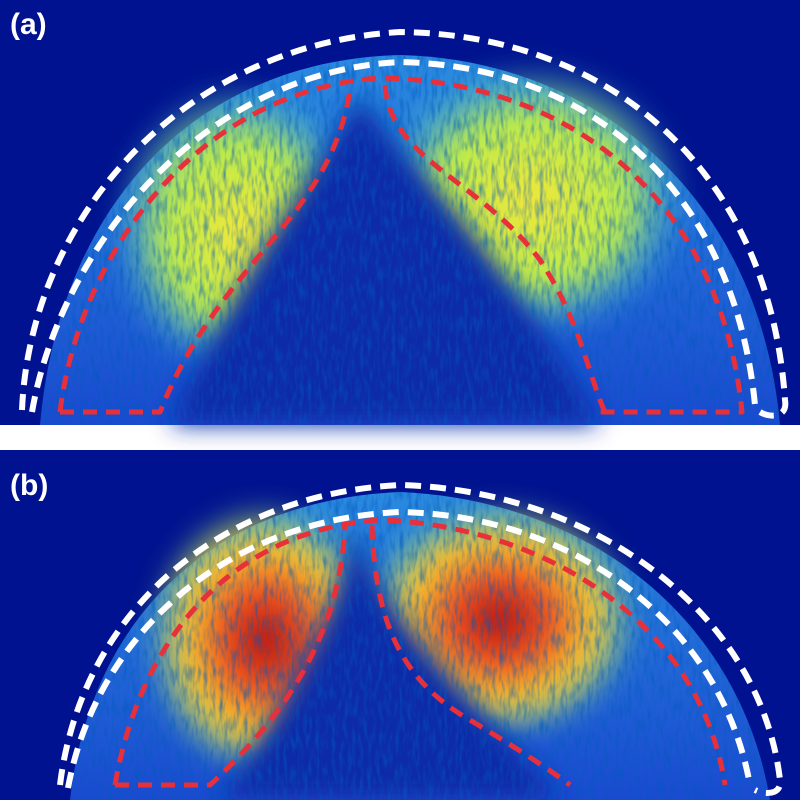  I want to click on panel-label: (b), so click(29, 485).